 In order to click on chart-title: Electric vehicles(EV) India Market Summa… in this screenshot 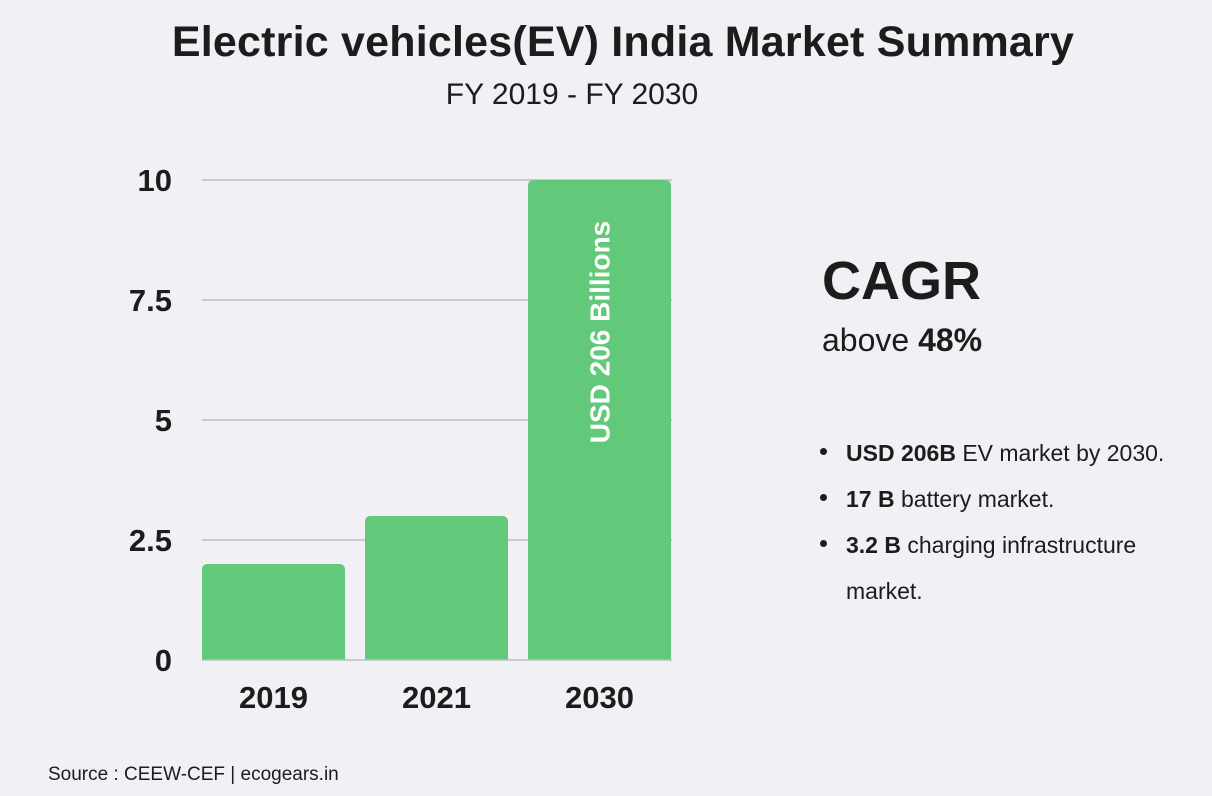, I will do `click(623, 42)`.